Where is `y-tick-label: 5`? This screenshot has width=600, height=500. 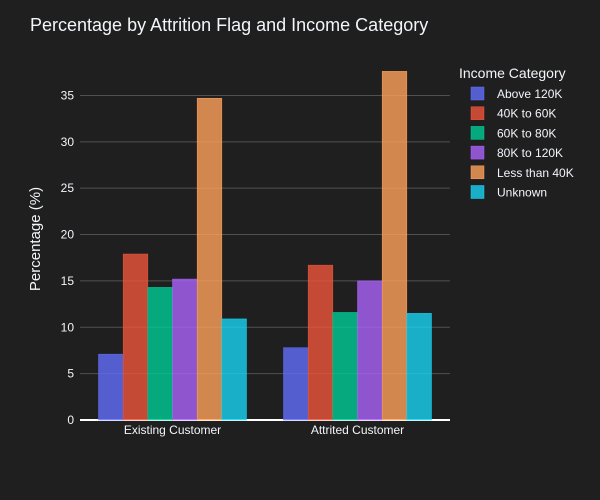
y-tick-label: 5 is located at coordinates (70, 374).